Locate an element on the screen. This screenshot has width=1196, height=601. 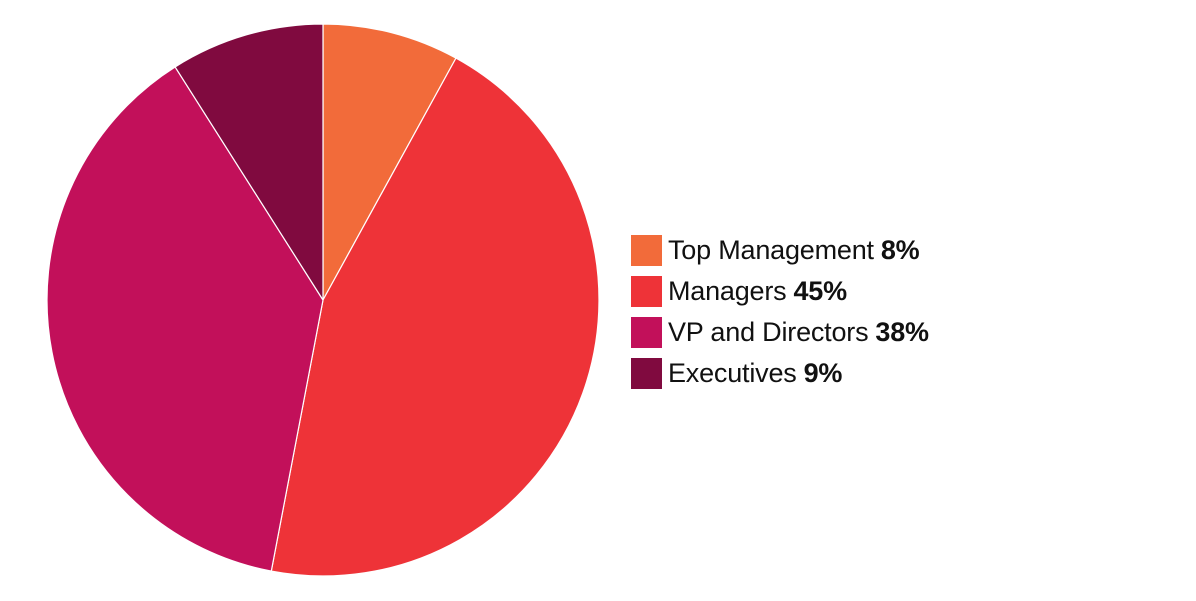
legend-item-top-management: Top Management 8% is located at coordinates (780, 250).